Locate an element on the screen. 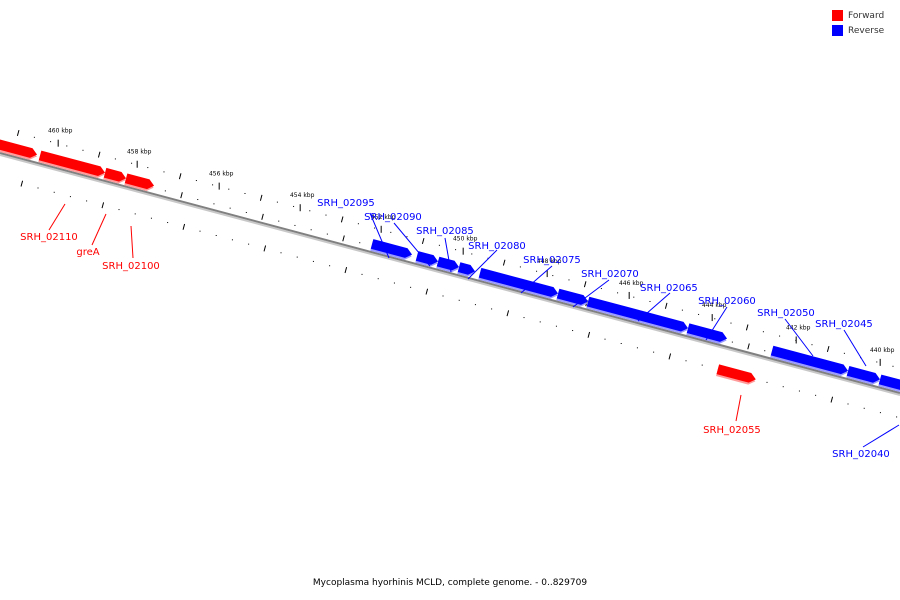  scale-tick-label: 444 kbp is located at coordinates (714, 305).